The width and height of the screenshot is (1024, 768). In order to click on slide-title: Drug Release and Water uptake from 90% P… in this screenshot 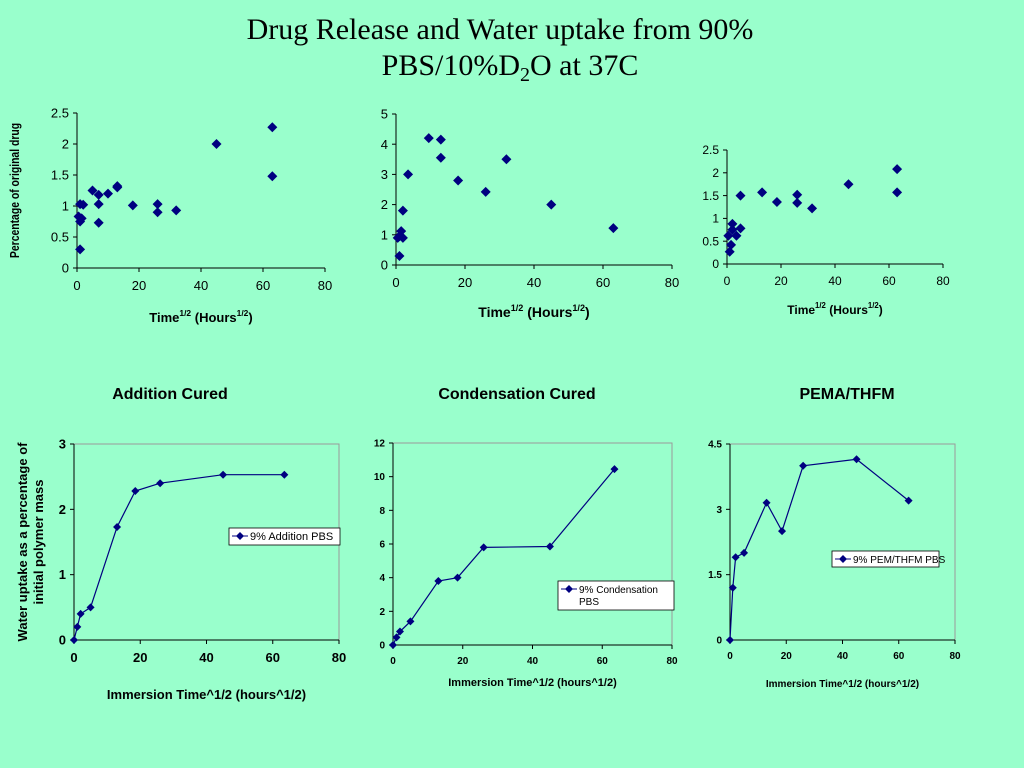, I will do `click(500, 48)`.